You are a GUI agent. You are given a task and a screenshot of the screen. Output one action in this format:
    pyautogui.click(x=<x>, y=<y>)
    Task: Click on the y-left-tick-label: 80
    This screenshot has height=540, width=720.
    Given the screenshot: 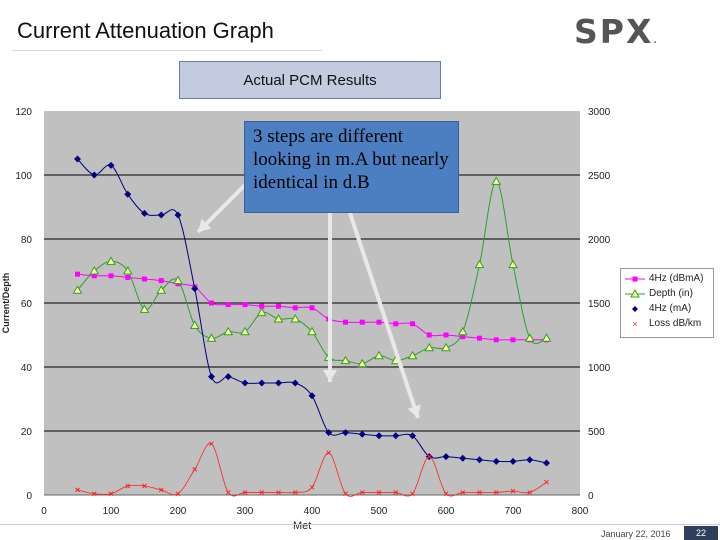 What is the action you would take?
    pyautogui.click(x=27, y=240)
    